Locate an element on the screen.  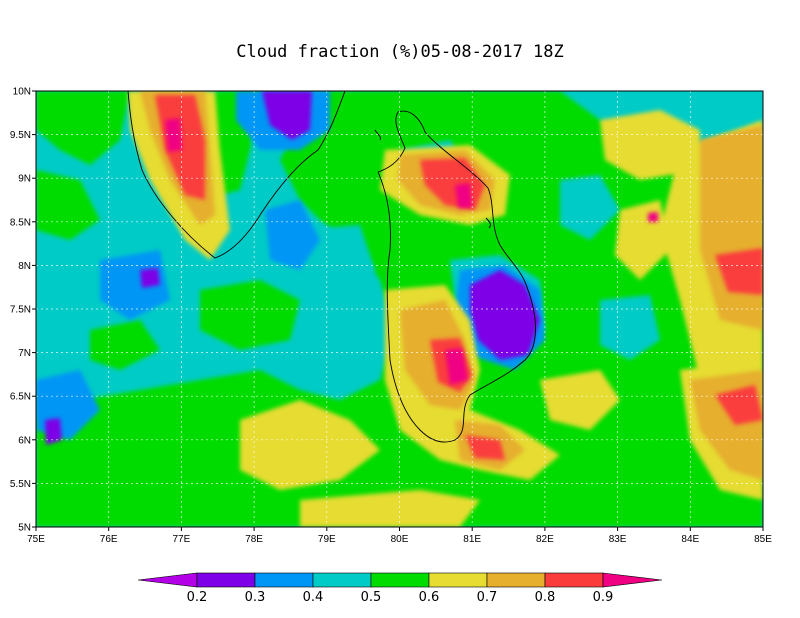
x-tick-label: 75E is located at coordinates (36, 539).